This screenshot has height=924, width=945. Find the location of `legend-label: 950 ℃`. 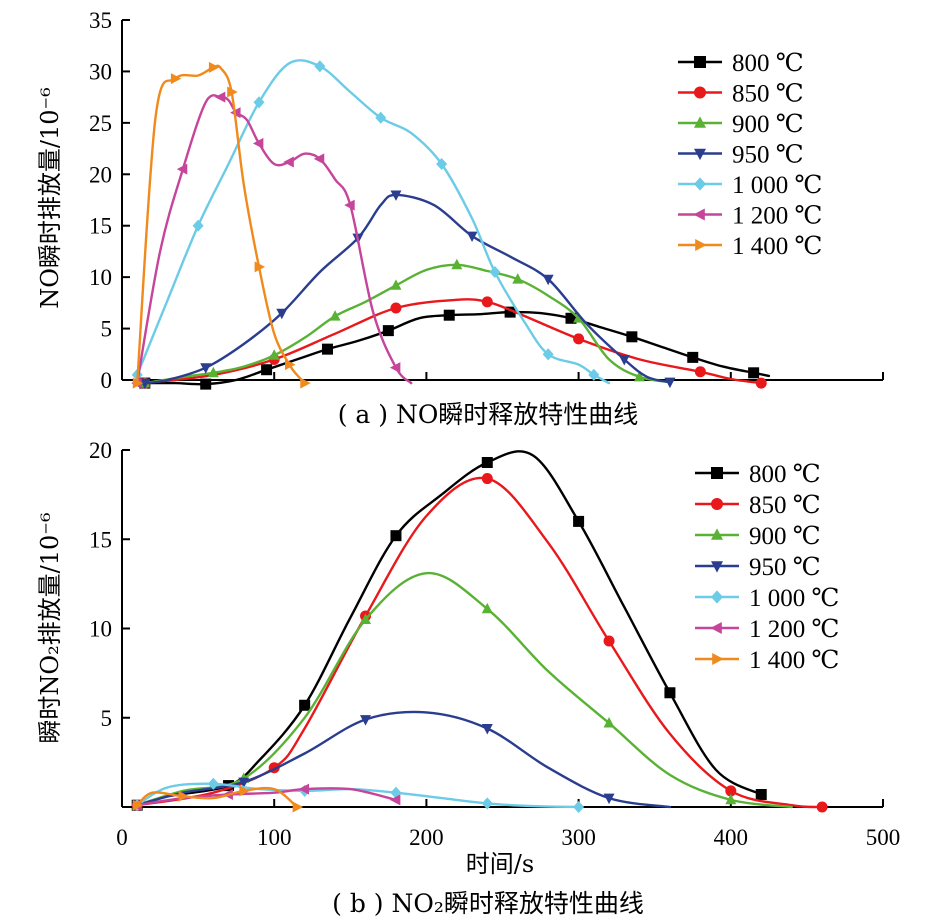

legend-label: 950 ℃ is located at coordinates (785, 567).